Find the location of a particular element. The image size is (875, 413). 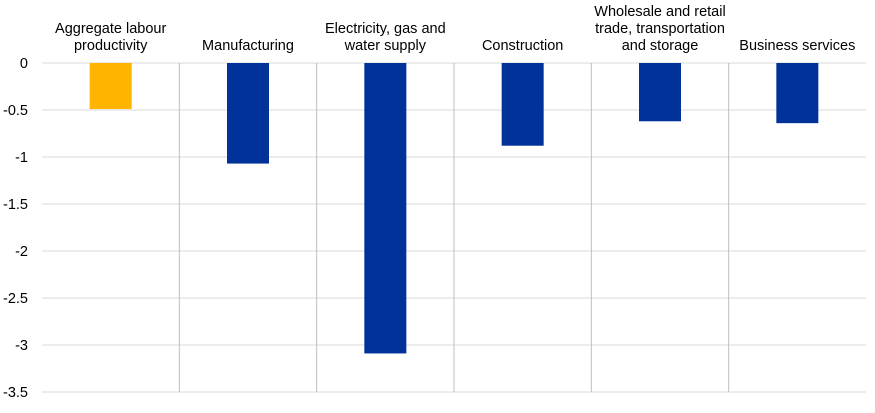

category-label-line: and storage is located at coordinates (660, 46).